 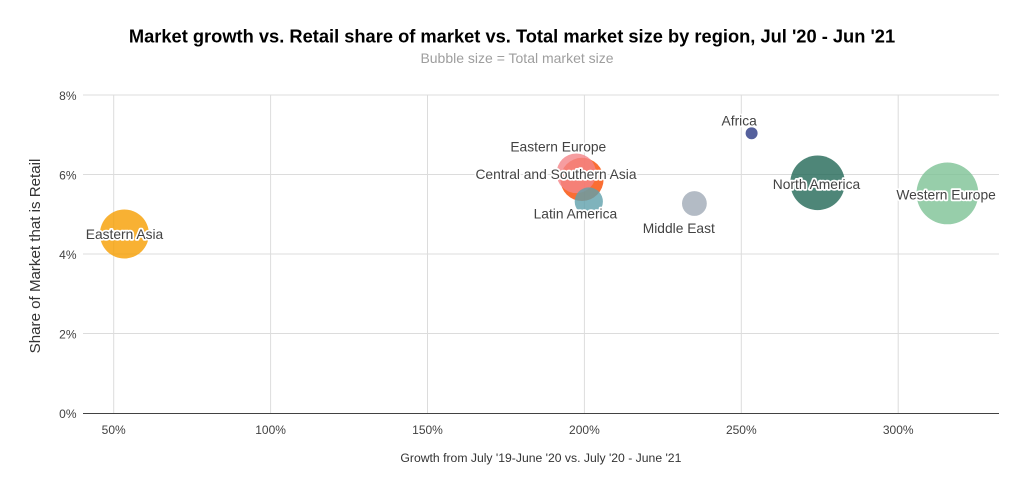 What do you see at coordinates (68, 96) in the screenshot?
I see `svg-text: 8%` at bounding box center [68, 96].